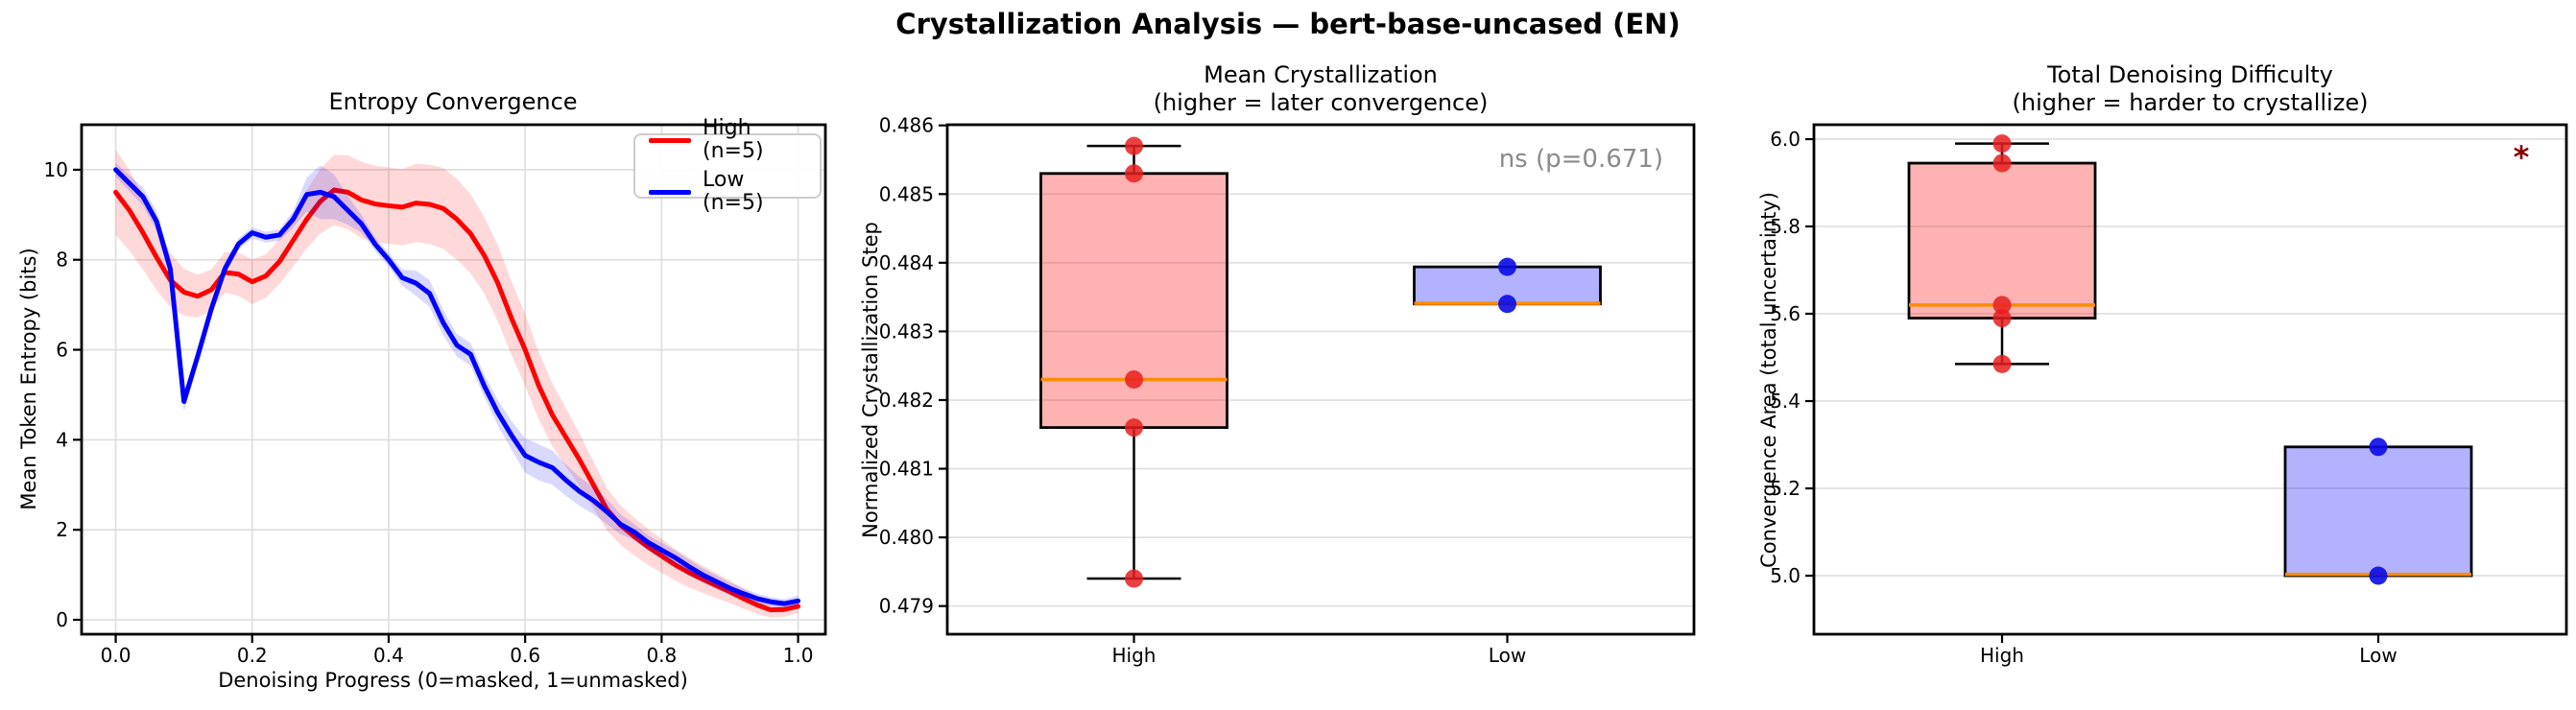  I want to click on ytick-label: 6, so click(62, 350).